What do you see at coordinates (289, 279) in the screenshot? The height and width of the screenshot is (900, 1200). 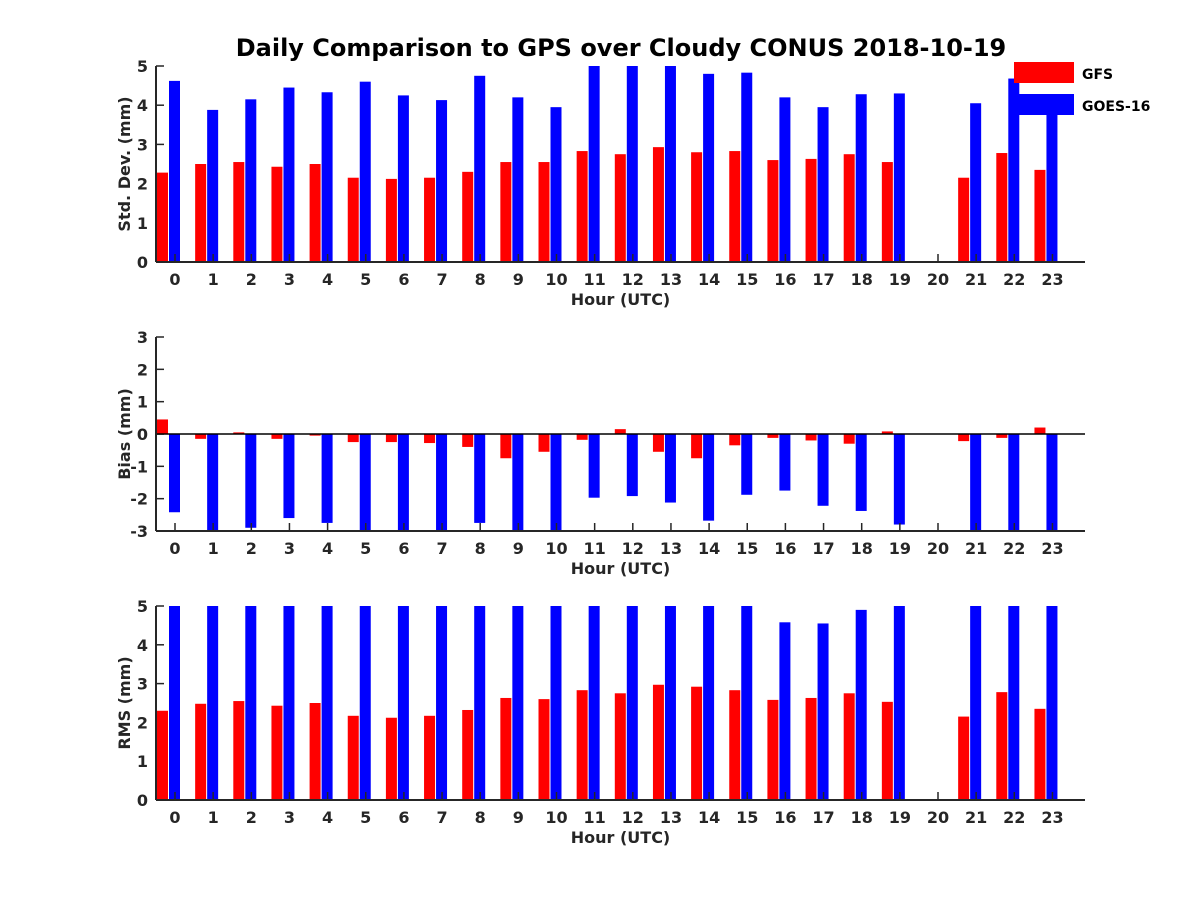 I see `x-tick-label: 3` at bounding box center [289, 279].